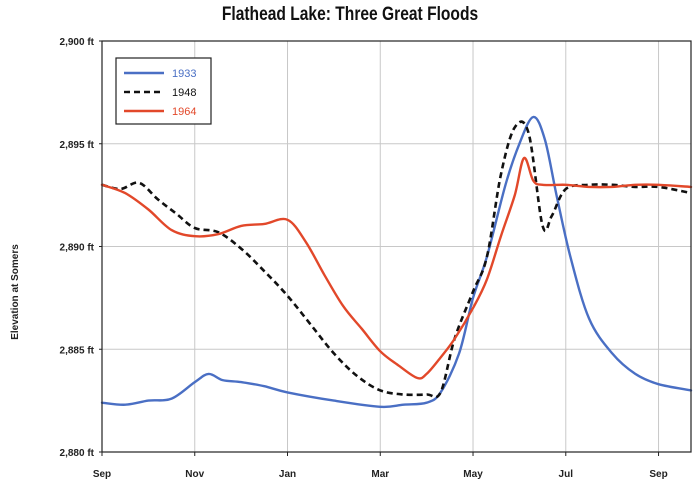 The width and height of the screenshot is (700, 492). I want to click on x-tick-labels: Sep Nov Jan Mar May Jul Sep, so click(380, 466).